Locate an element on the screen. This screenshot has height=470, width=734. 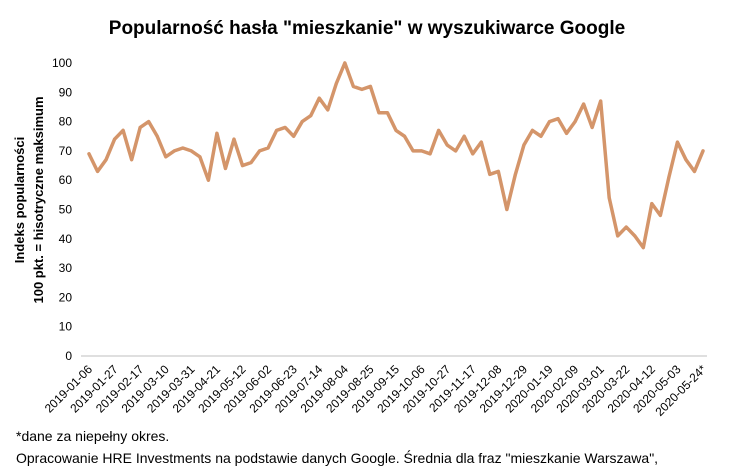
y-tick-label: 0 is located at coordinates (68, 356).